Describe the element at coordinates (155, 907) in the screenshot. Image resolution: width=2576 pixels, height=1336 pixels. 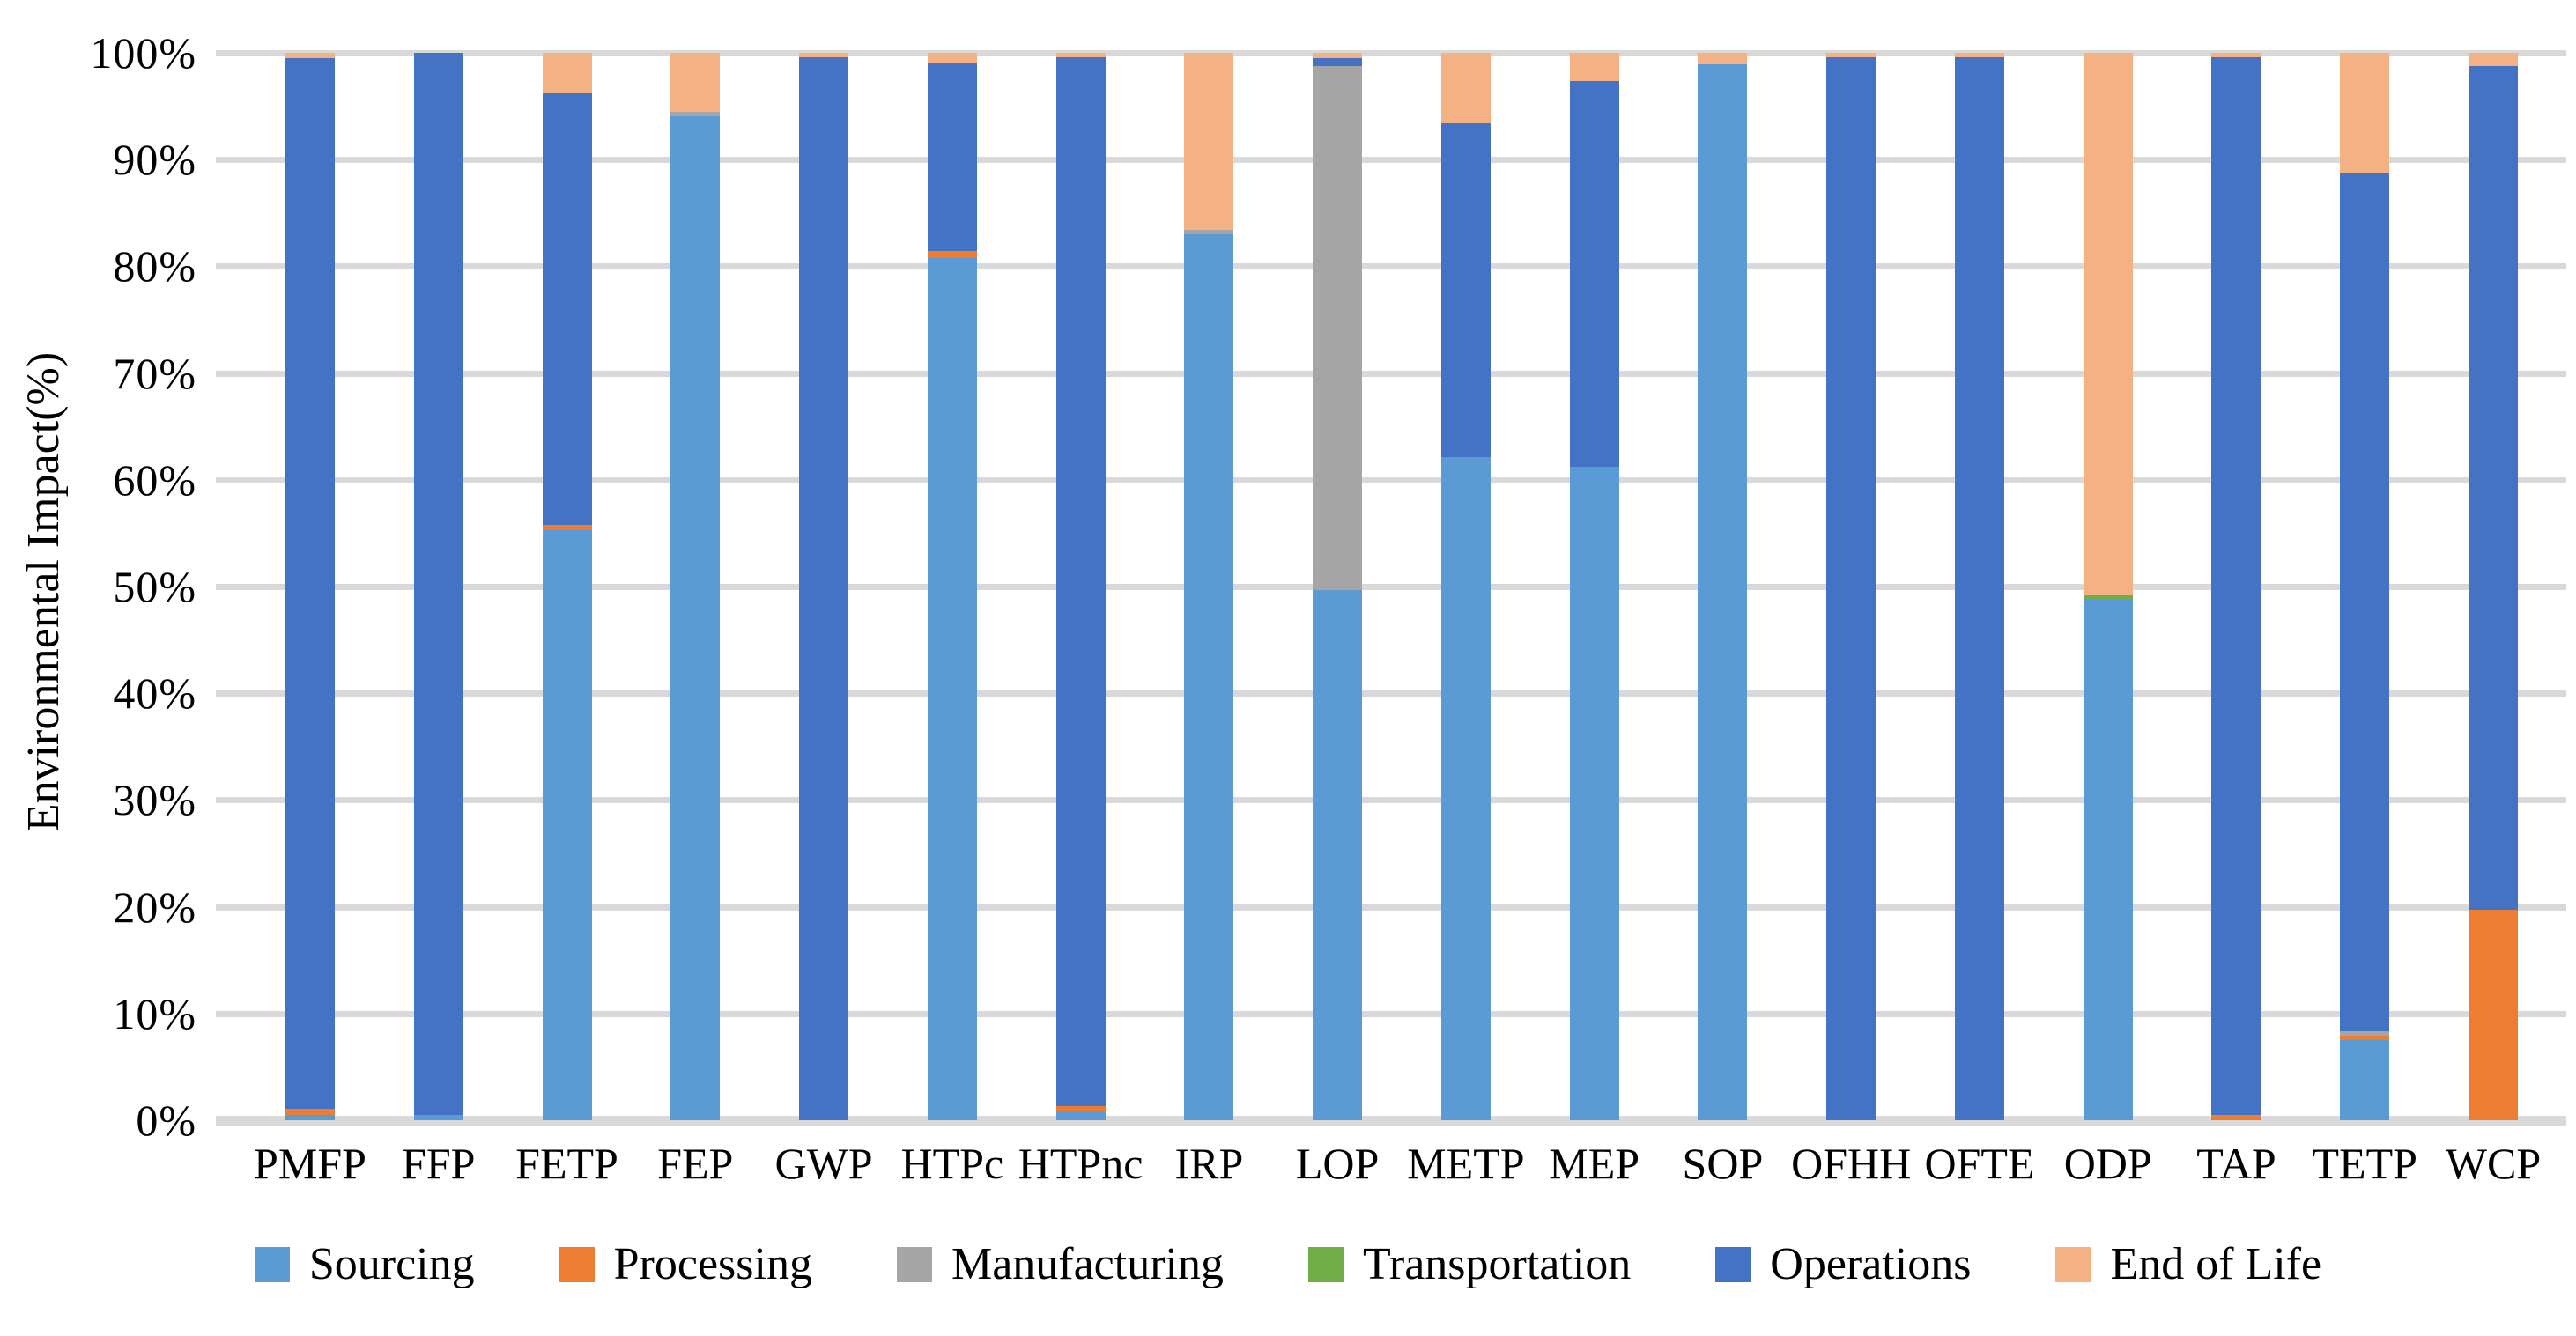
I see `y-tick-label-20%: 20%` at that location.